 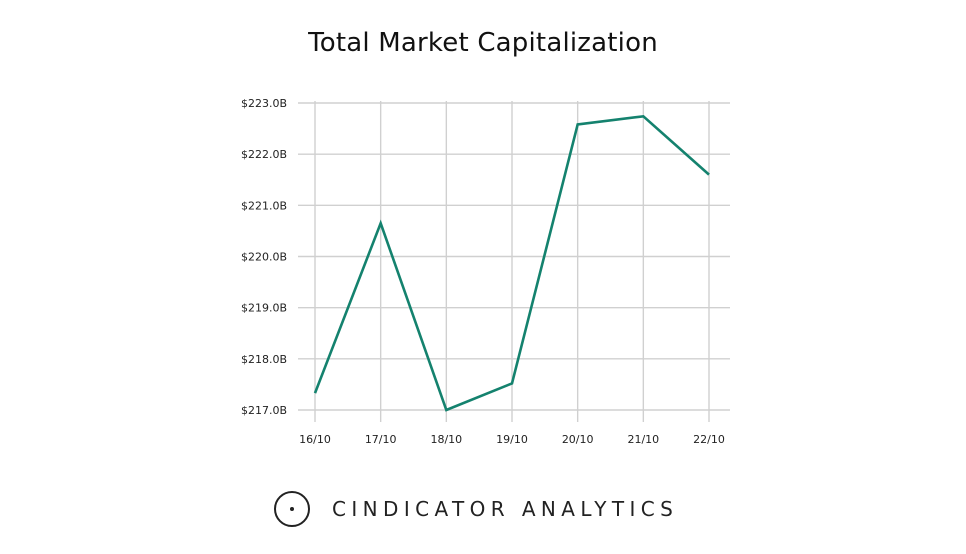 I want to click on x-tick-label: 20/10, so click(x=578, y=439).